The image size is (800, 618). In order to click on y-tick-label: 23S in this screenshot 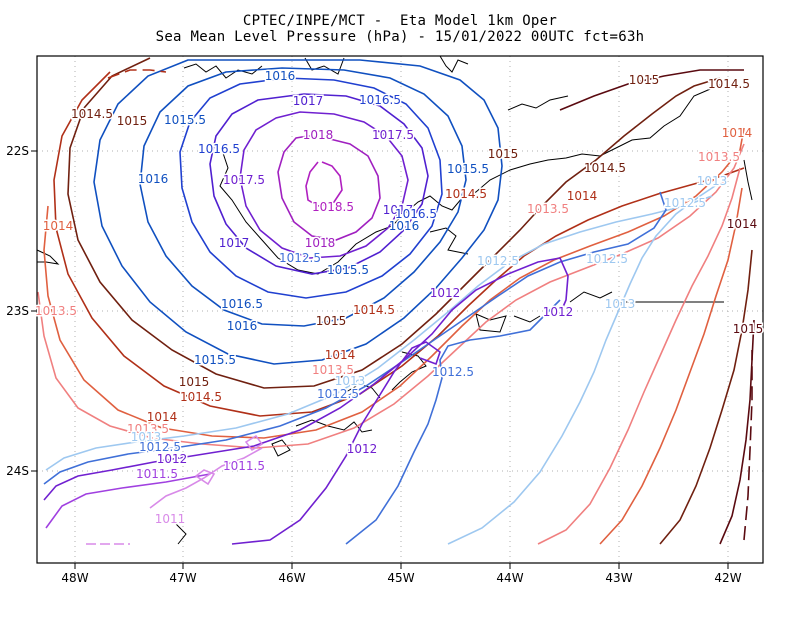, I will do `click(17, 311)`.